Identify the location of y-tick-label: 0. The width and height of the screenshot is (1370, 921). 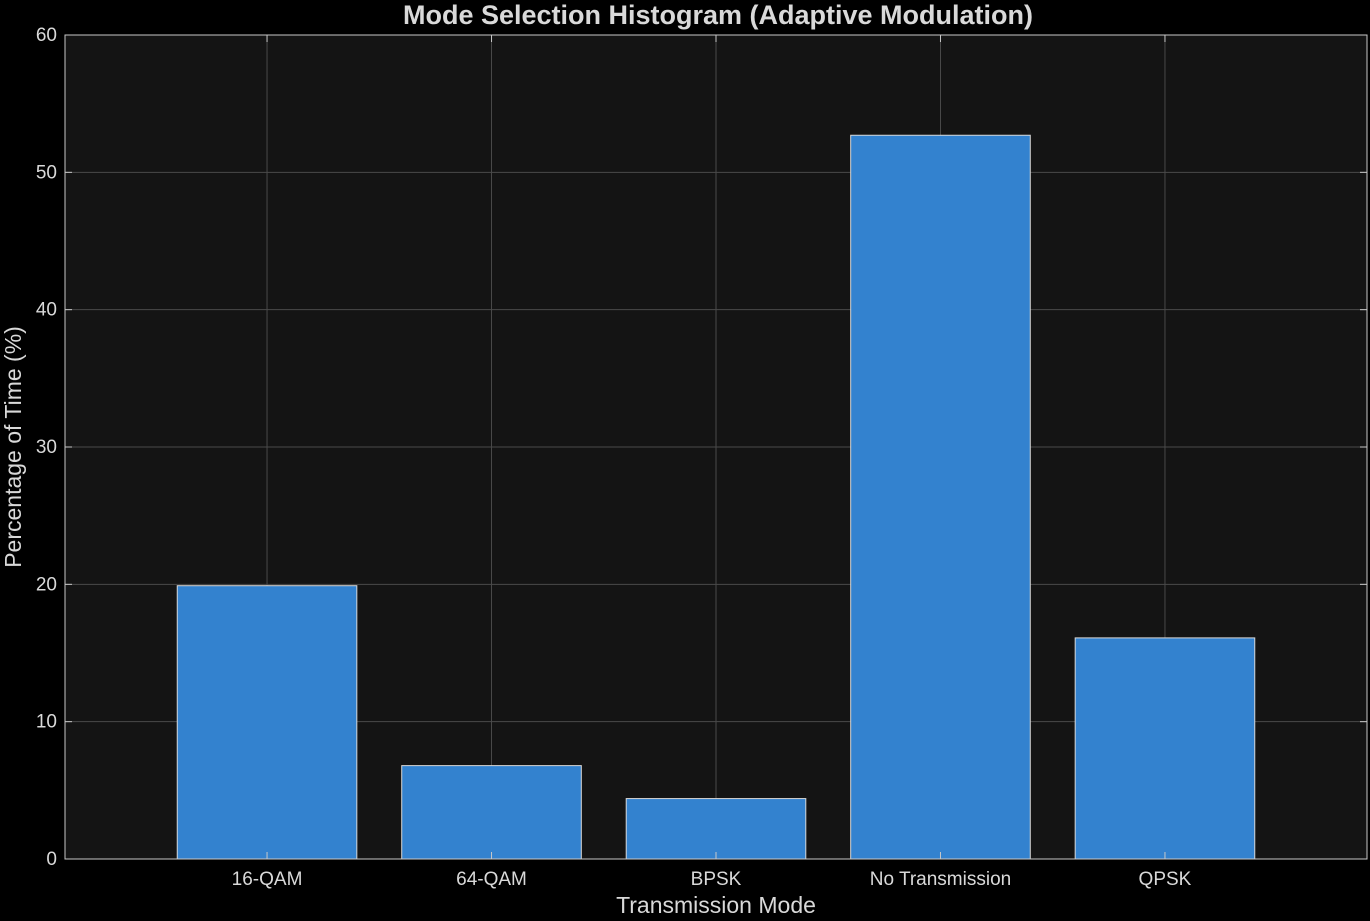
(51, 859).